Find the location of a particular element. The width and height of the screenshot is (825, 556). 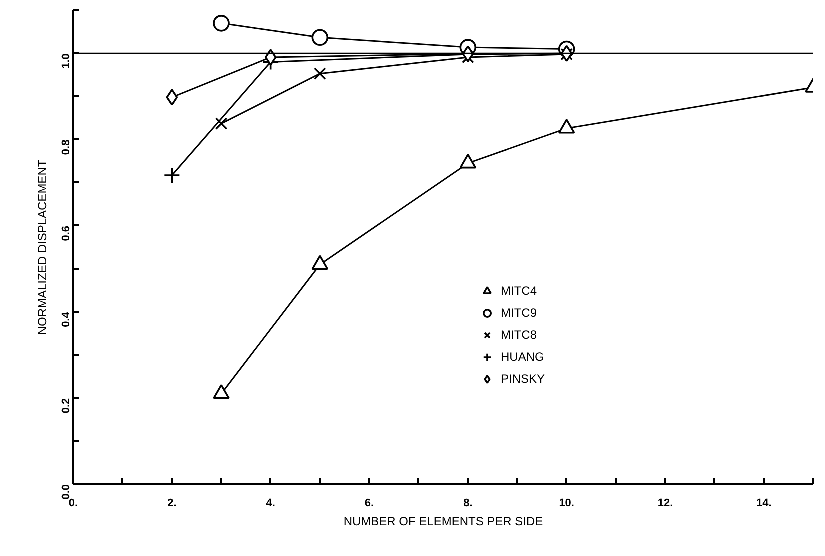

legend-label: PINSKY is located at coordinates (523, 379).